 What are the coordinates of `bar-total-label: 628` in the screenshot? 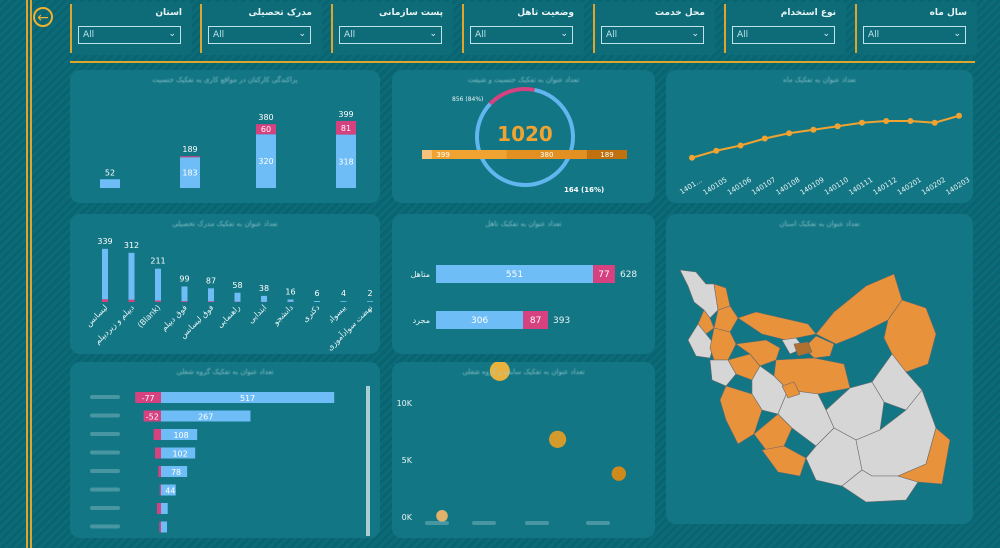 It's located at (628, 275).